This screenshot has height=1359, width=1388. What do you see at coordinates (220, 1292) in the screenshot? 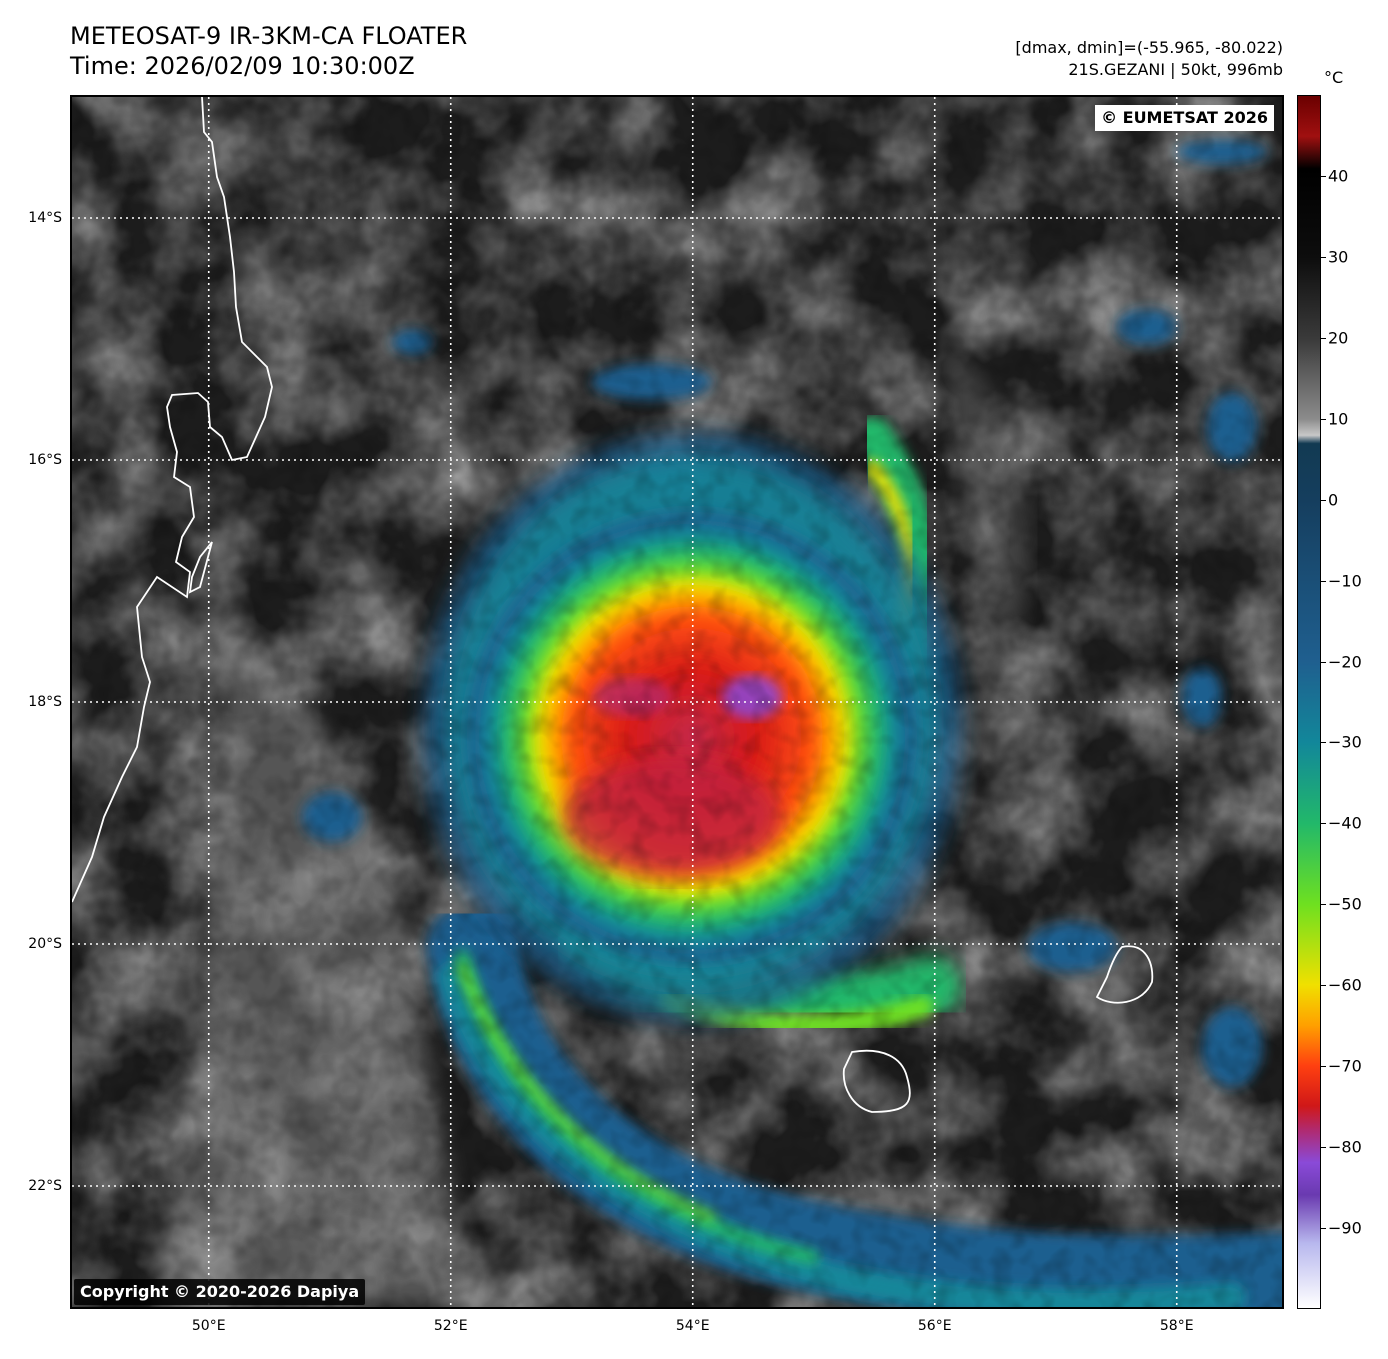
I see `dapiya-copyright: Copyright © 2020-2026 Dapiya` at bounding box center [220, 1292].